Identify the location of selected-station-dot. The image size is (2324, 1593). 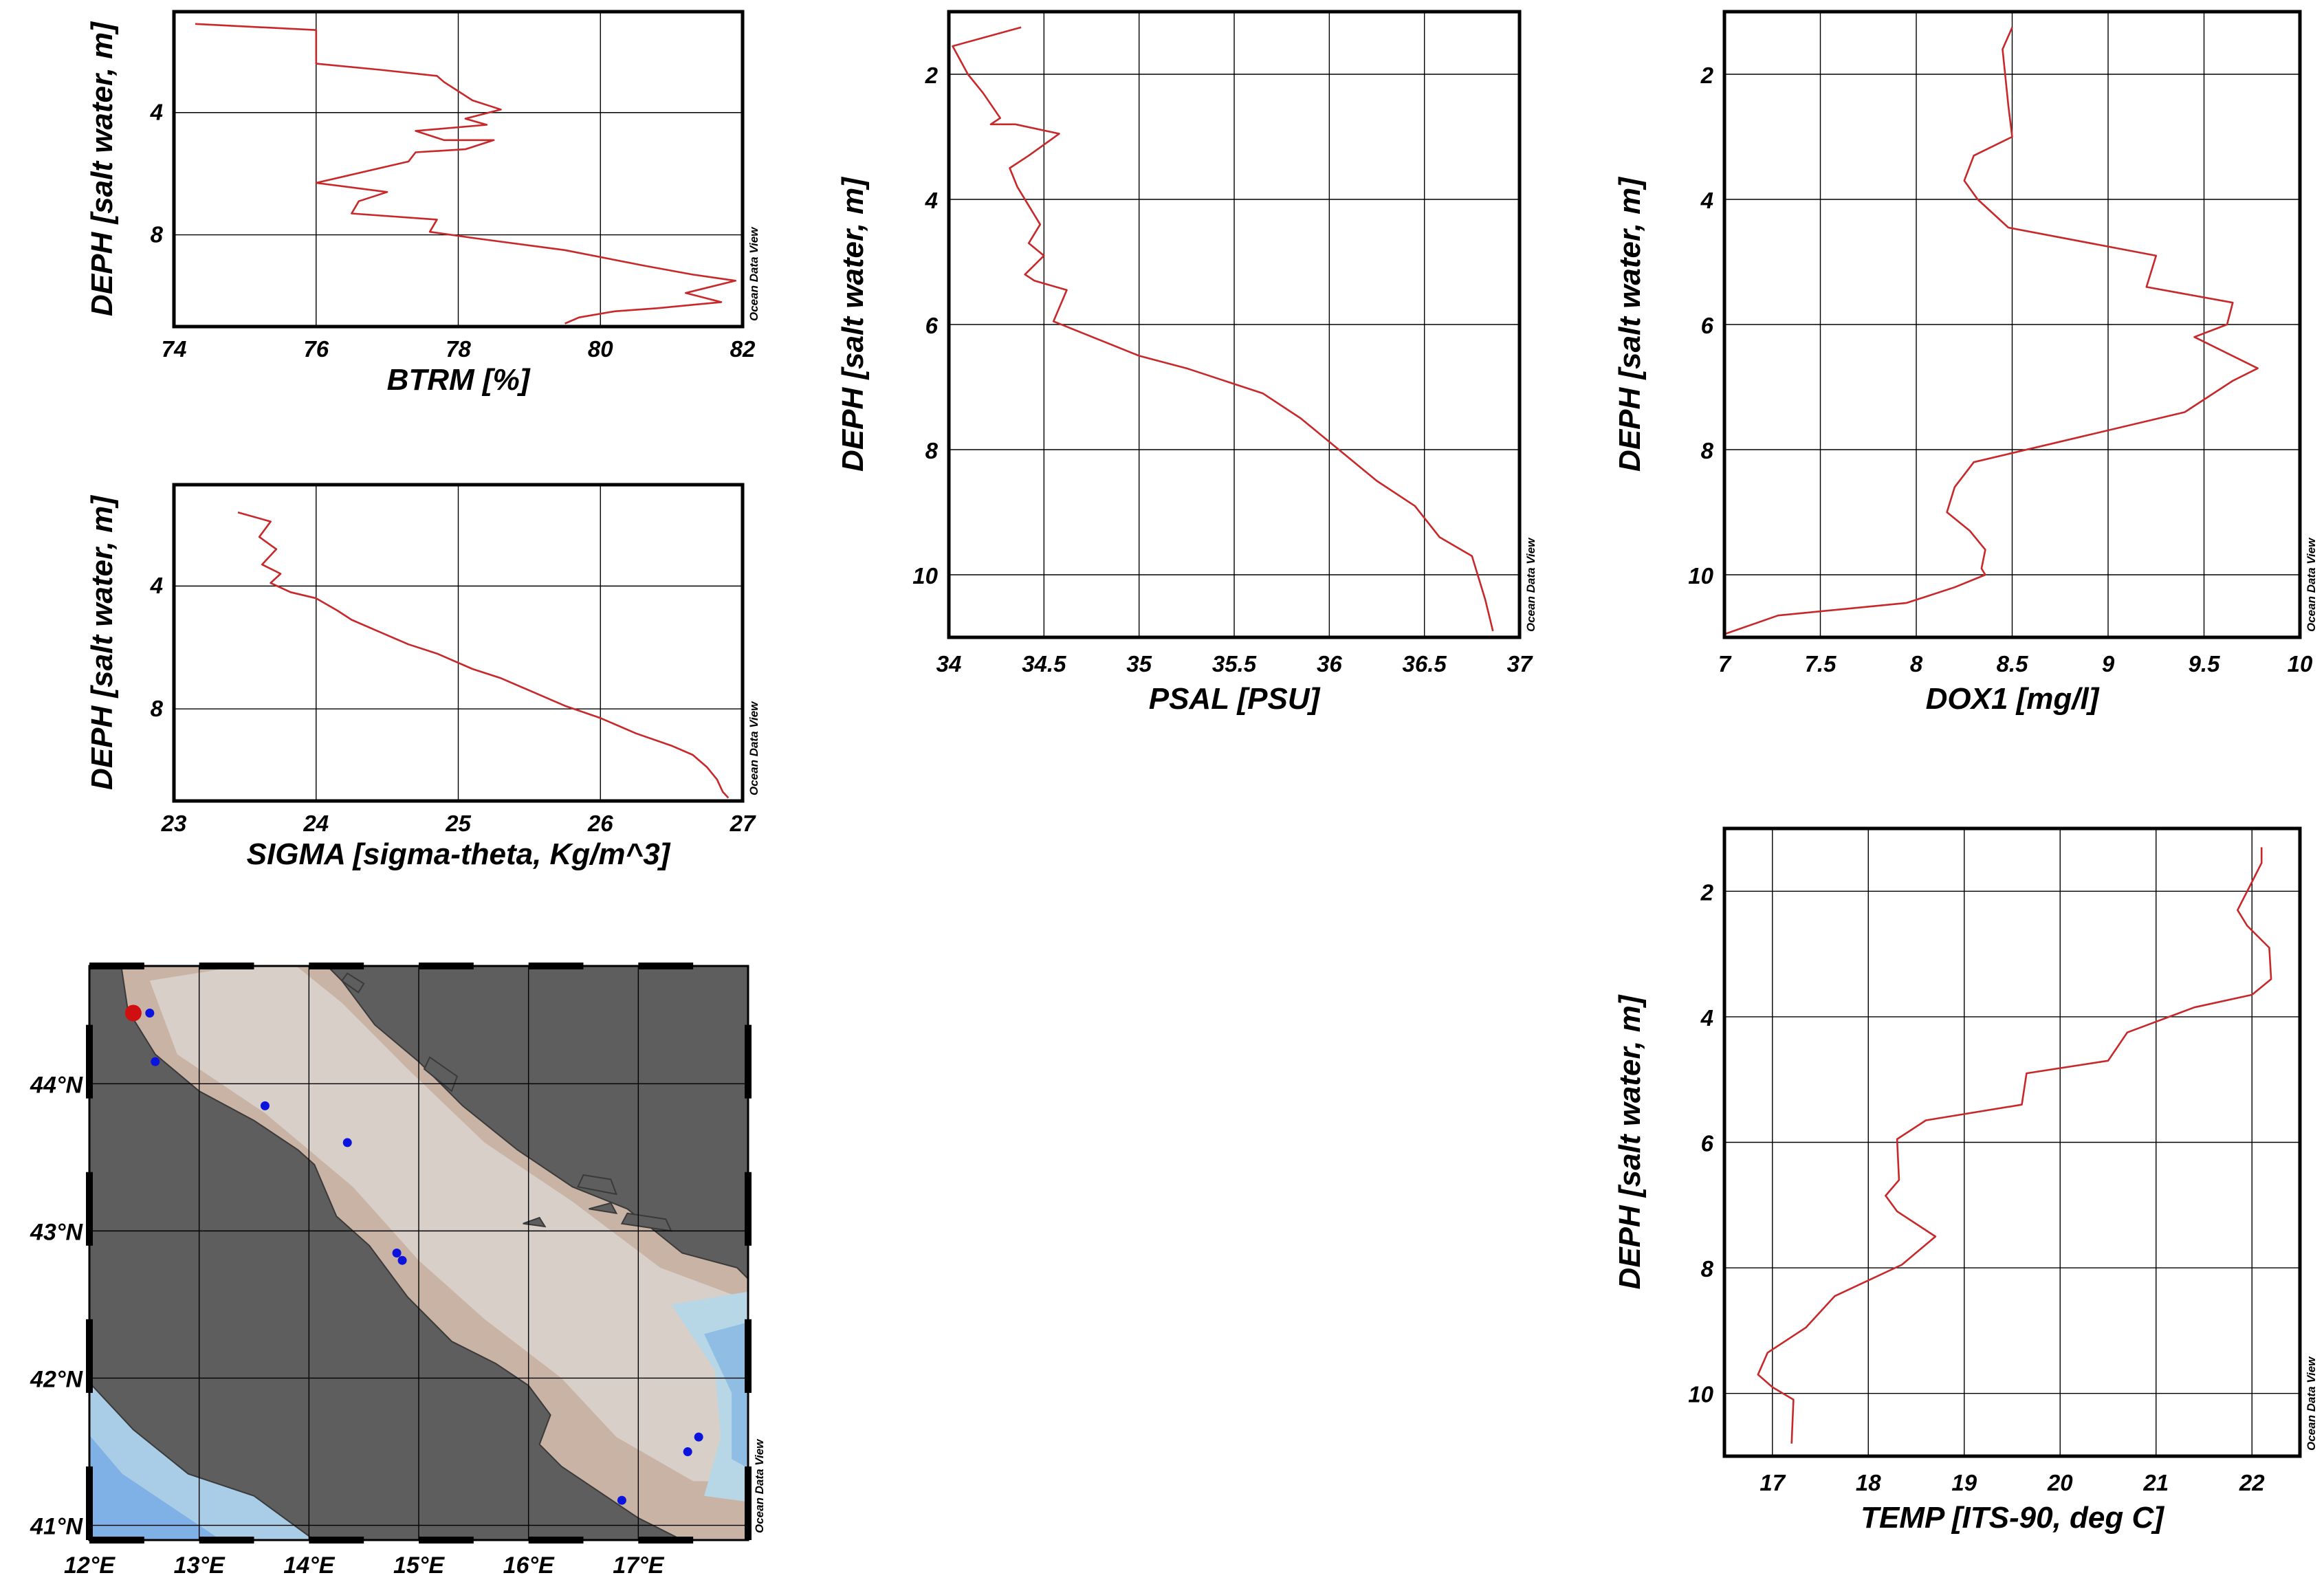
(133, 1013).